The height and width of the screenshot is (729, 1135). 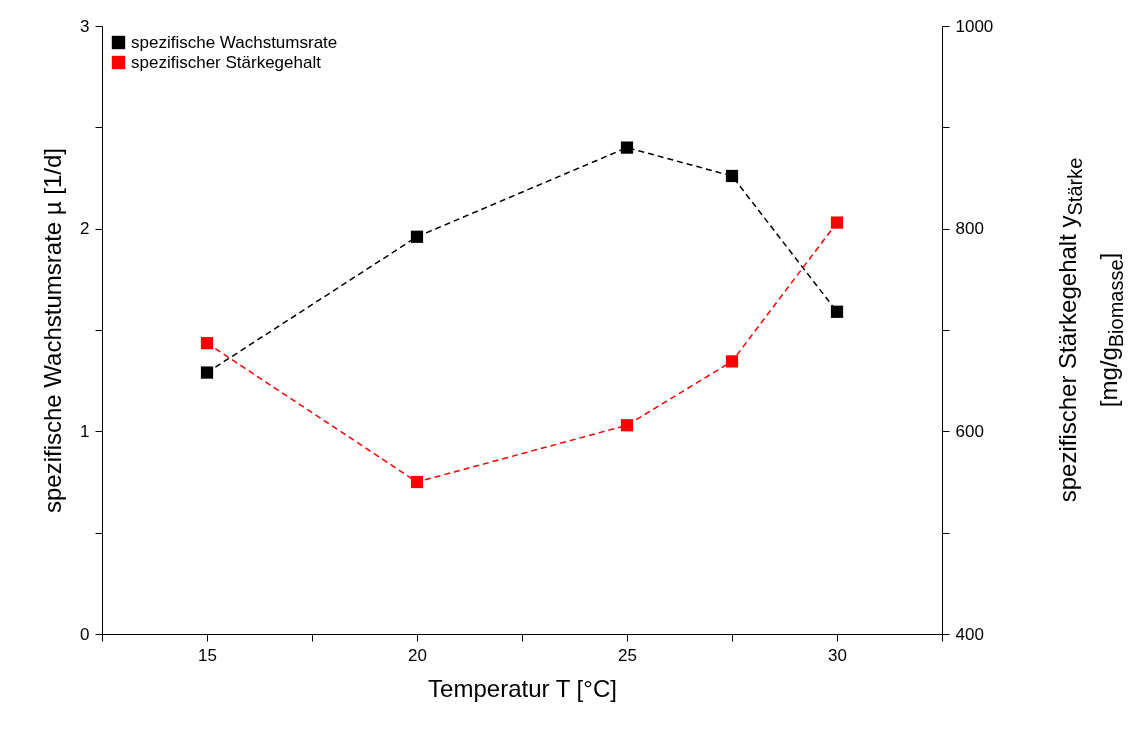 What do you see at coordinates (969, 634) in the screenshot?
I see `y2-tick-label: 400` at bounding box center [969, 634].